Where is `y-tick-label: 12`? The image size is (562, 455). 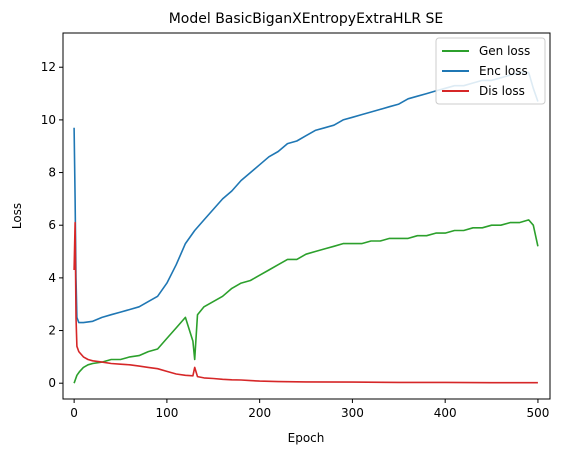
y-tick-label: 12 is located at coordinates (48, 67).